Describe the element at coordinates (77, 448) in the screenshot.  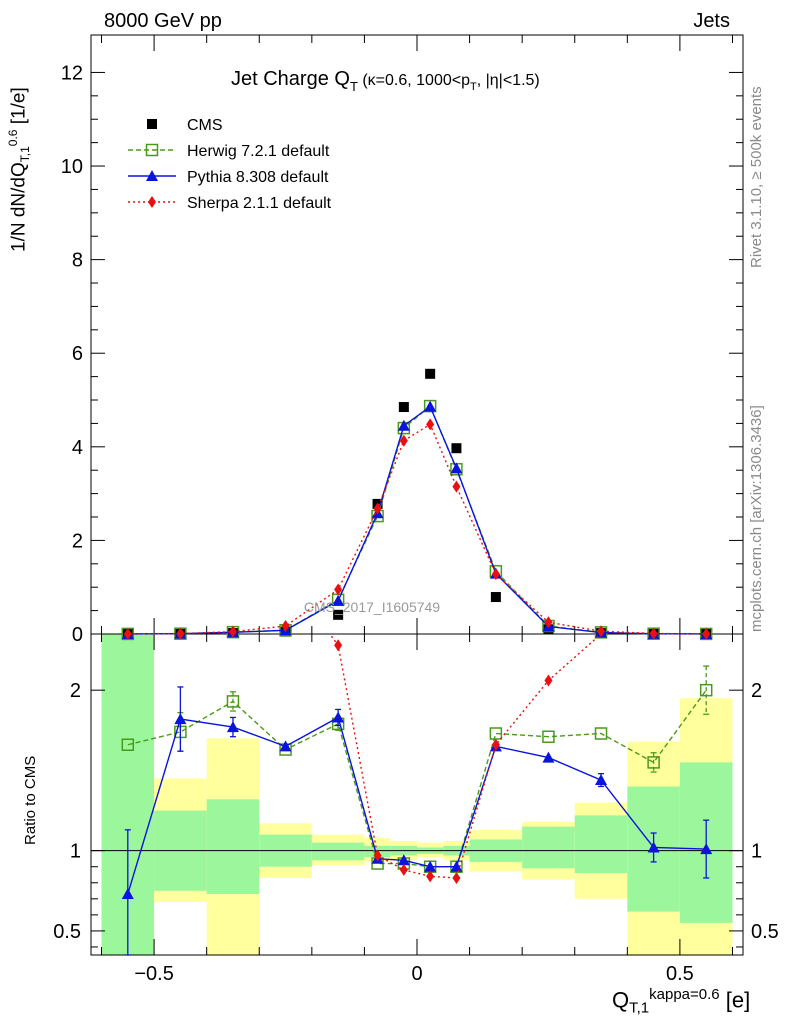
I see `main-y-tick-label: 4` at that location.